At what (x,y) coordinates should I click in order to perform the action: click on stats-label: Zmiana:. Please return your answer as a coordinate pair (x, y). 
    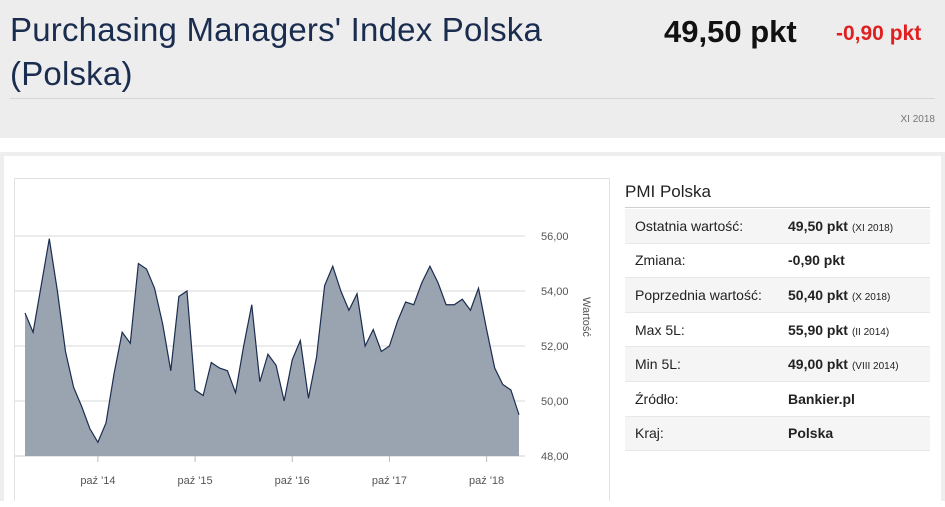
    Looking at the image, I should click on (660, 260).